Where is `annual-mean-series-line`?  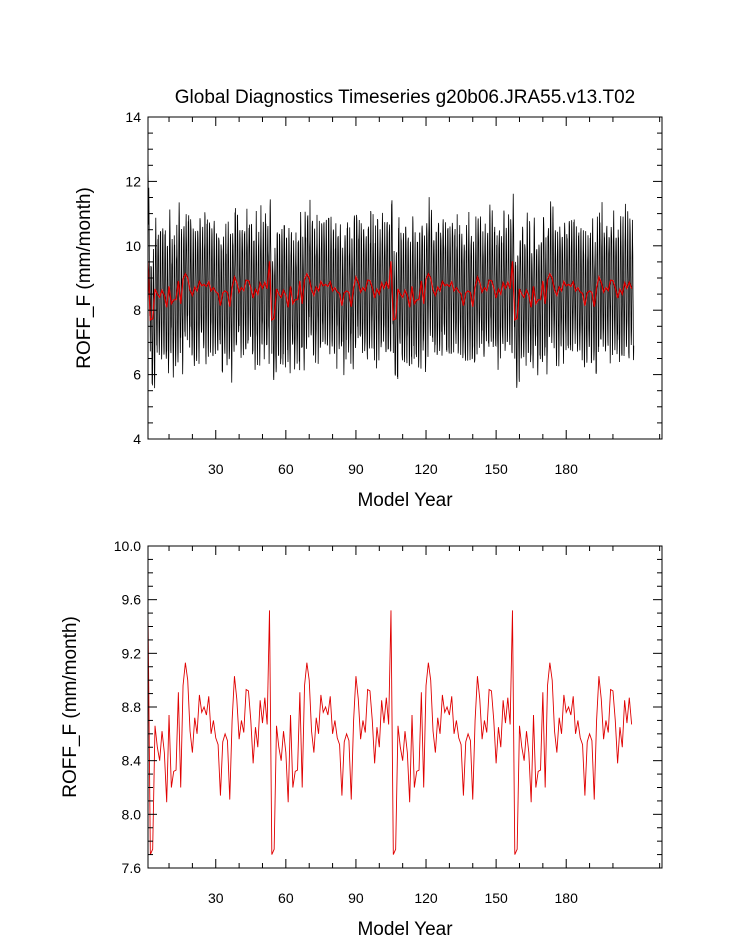 annual-mean-series-line is located at coordinates (390, 291).